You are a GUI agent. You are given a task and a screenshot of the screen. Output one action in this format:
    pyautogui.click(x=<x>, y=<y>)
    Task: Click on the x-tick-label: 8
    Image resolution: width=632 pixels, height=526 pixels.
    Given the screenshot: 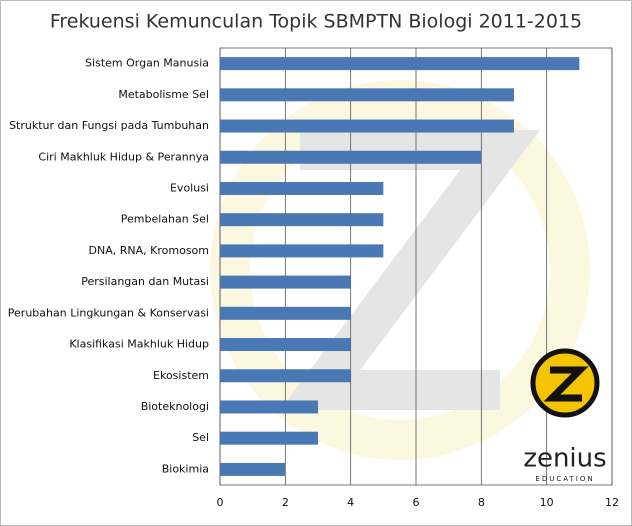 What is the action you would take?
    pyautogui.click(x=481, y=502)
    